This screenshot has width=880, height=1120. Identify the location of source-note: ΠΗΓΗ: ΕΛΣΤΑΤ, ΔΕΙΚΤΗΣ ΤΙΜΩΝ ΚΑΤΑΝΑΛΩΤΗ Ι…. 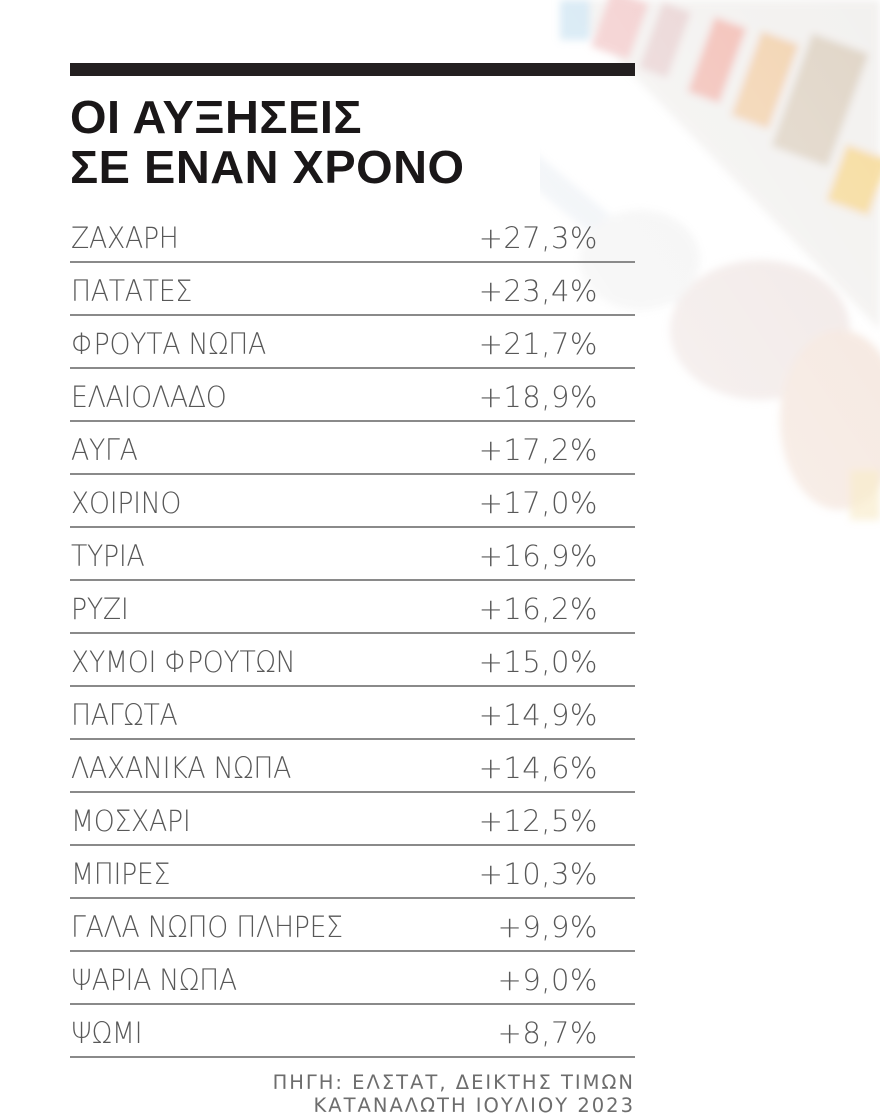
(454, 1094).